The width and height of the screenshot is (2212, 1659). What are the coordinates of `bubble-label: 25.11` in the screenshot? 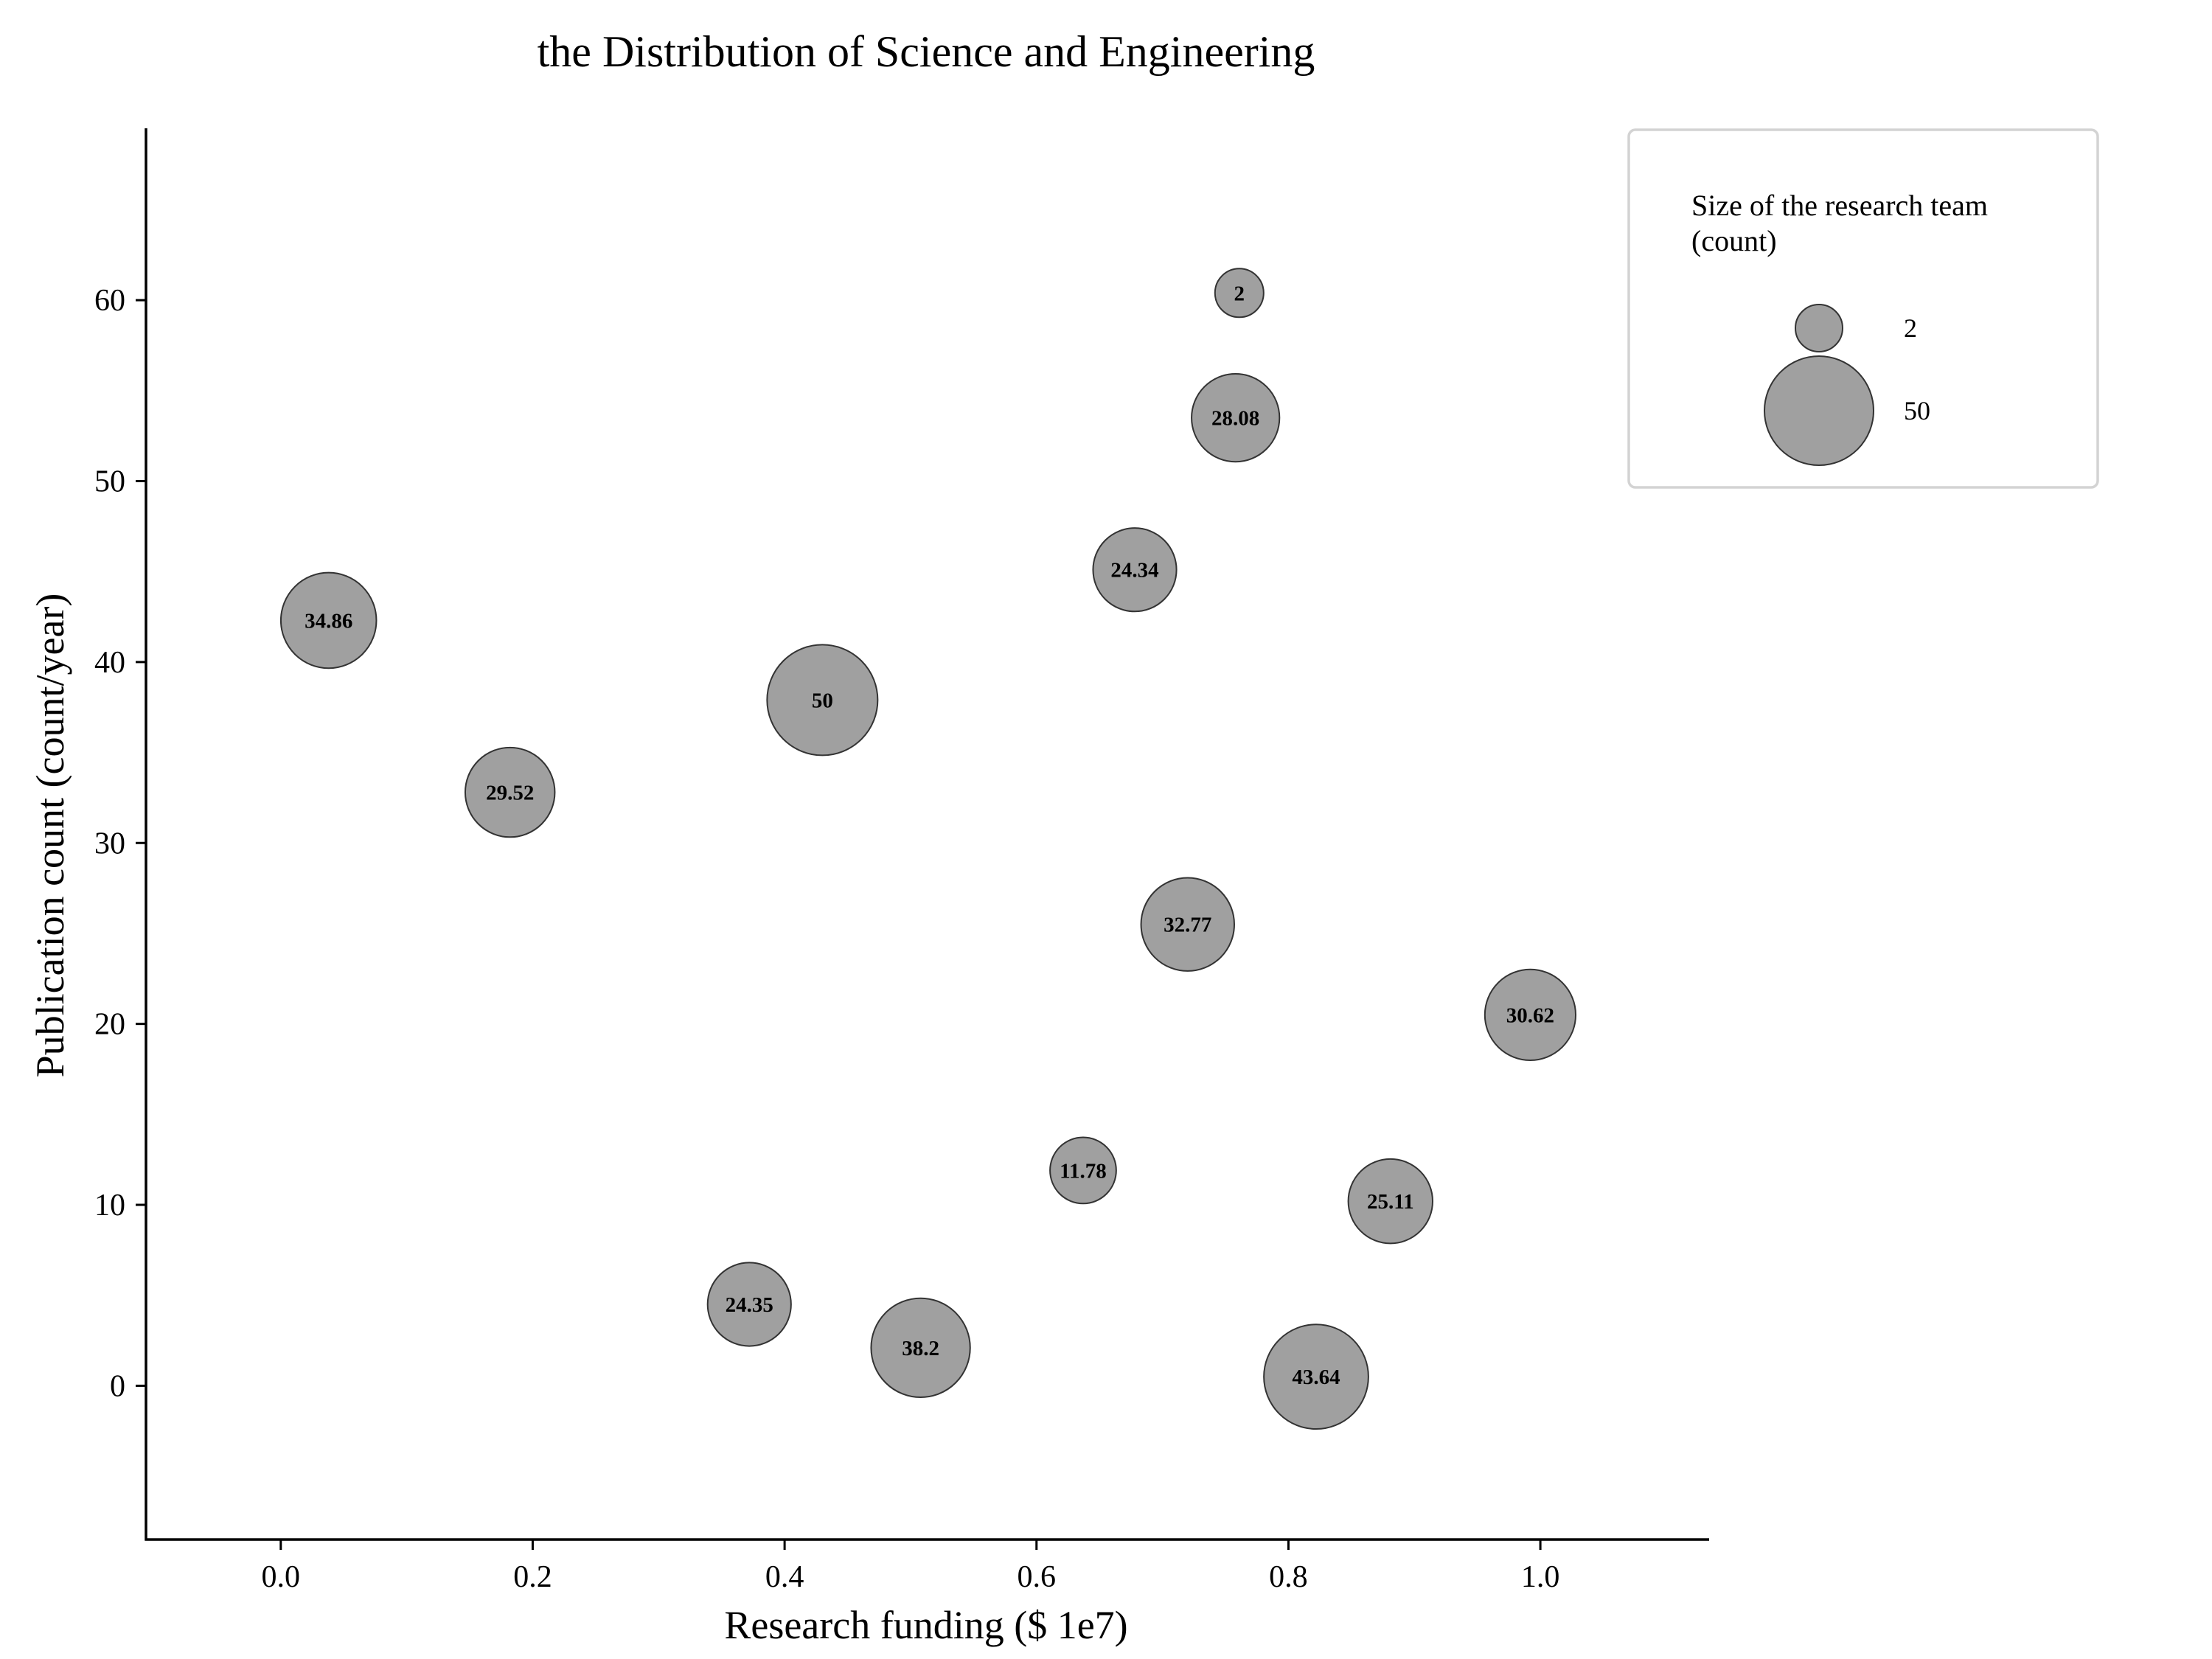 It's located at (1390, 1202).